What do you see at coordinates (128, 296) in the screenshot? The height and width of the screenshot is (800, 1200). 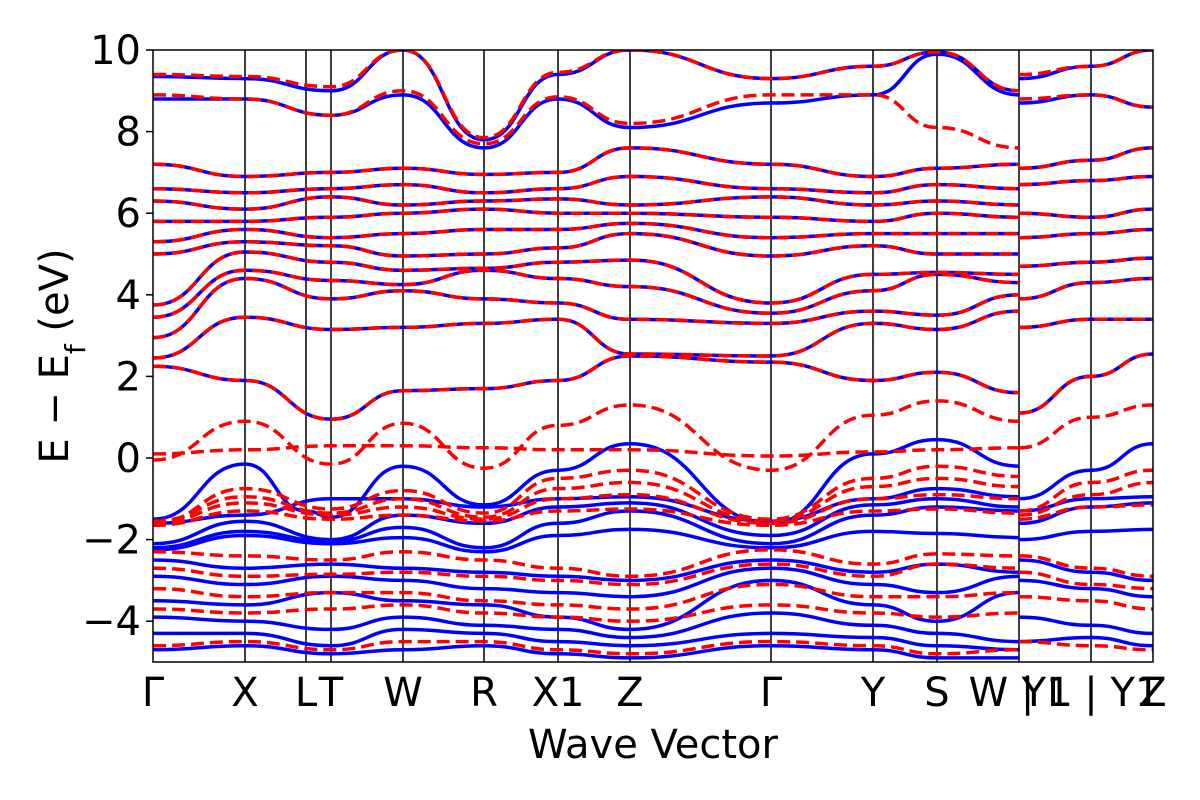 I see `y-tick-label-4: 4` at bounding box center [128, 296].